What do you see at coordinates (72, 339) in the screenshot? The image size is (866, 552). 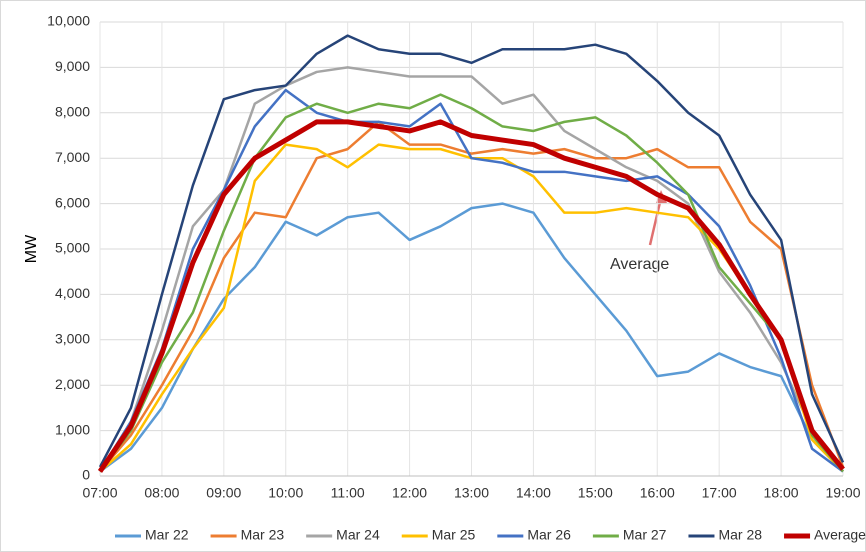 I see `y-tick-label: 3,000` at bounding box center [72, 339].